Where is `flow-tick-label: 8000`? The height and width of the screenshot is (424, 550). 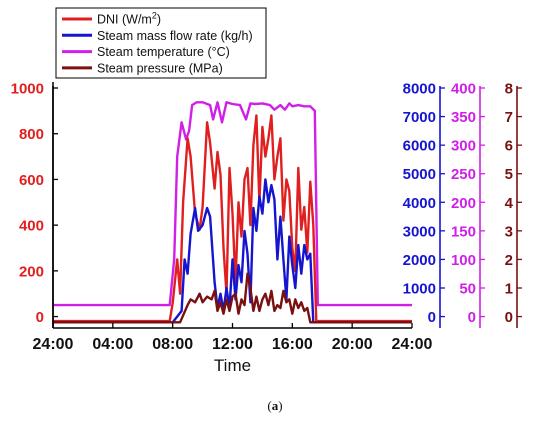 flow-tick-label: 8000 is located at coordinates (419, 89).